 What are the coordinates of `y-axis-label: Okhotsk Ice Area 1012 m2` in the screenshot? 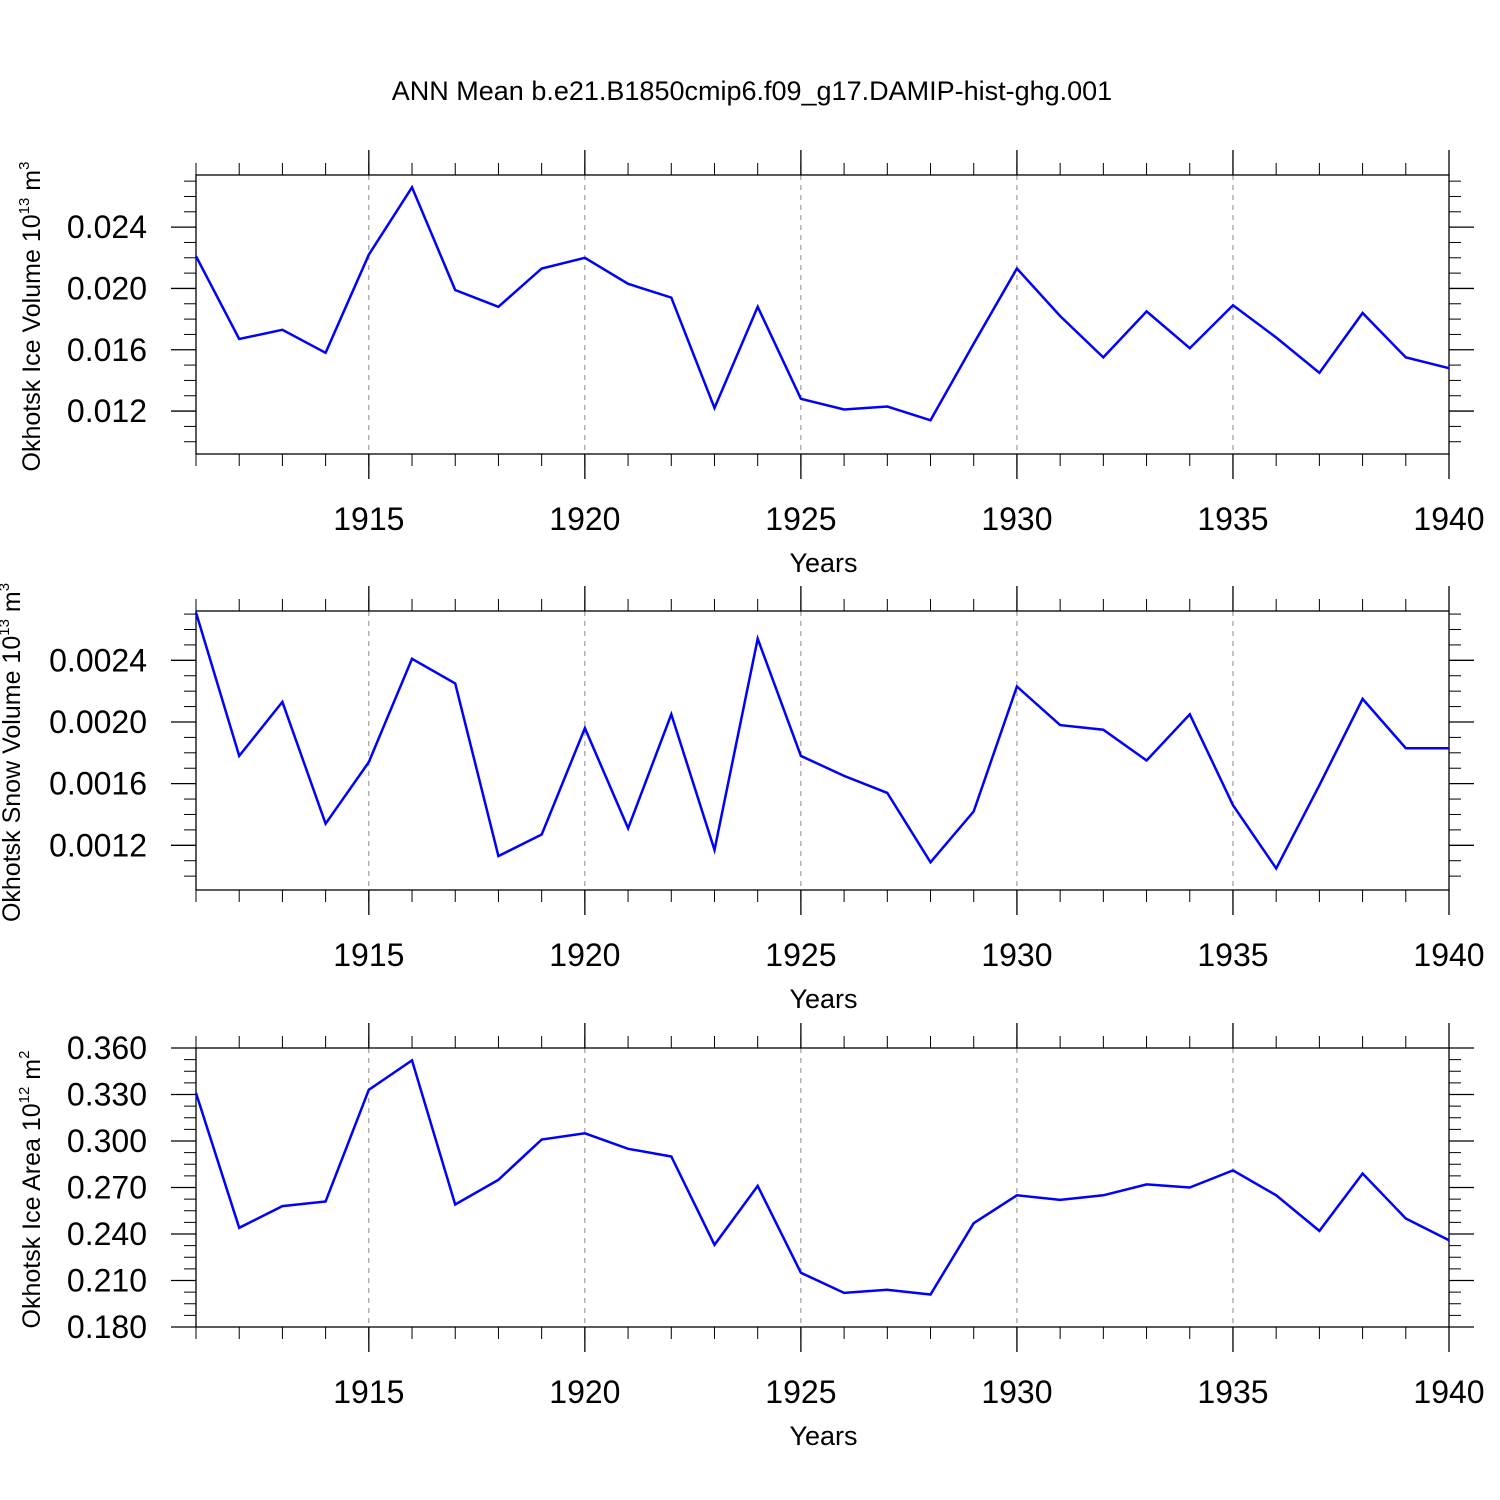 It's located at (31, 1190).